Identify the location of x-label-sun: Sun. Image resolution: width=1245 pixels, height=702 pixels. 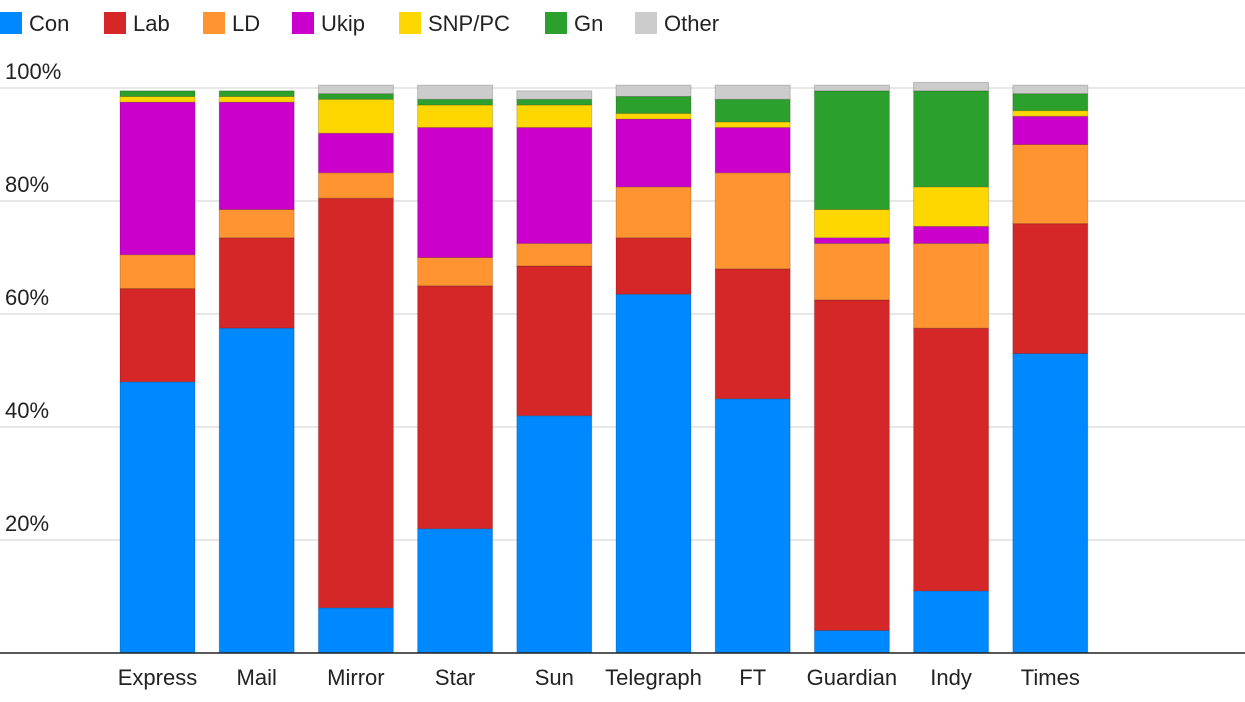
(554, 677).